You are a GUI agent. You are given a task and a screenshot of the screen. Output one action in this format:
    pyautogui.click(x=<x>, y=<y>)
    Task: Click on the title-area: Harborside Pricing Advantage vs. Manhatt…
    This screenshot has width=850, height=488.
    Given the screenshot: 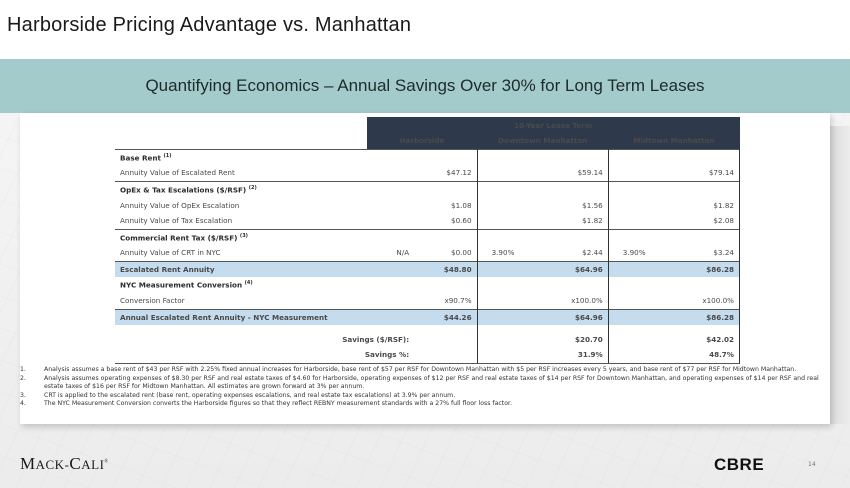 What is the action you would take?
    pyautogui.click(x=425, y=29)
    